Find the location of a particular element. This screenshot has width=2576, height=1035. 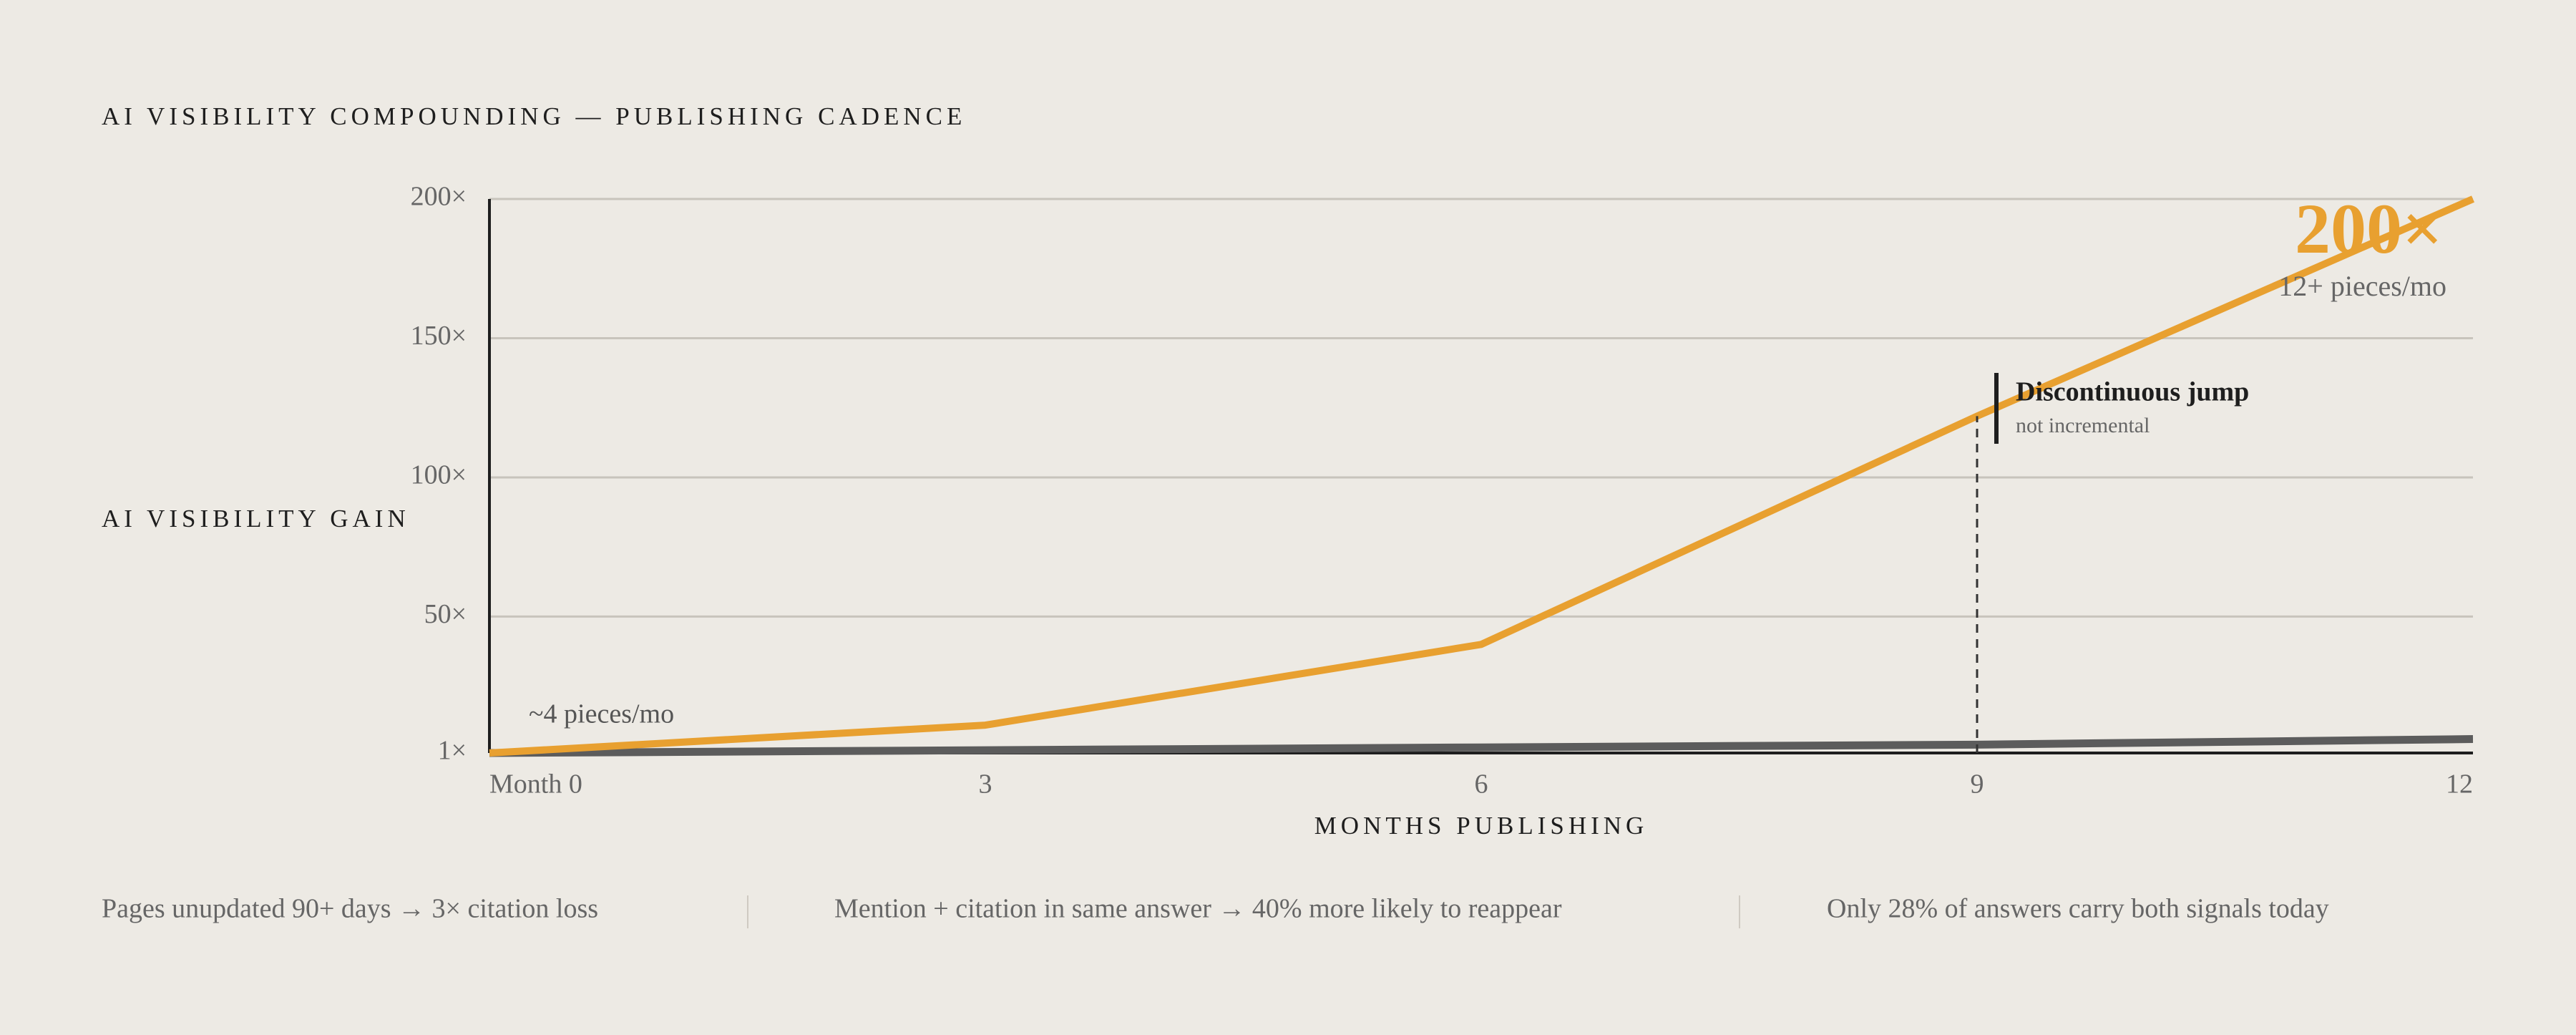

series-line is located at coordinates (1481, 746).